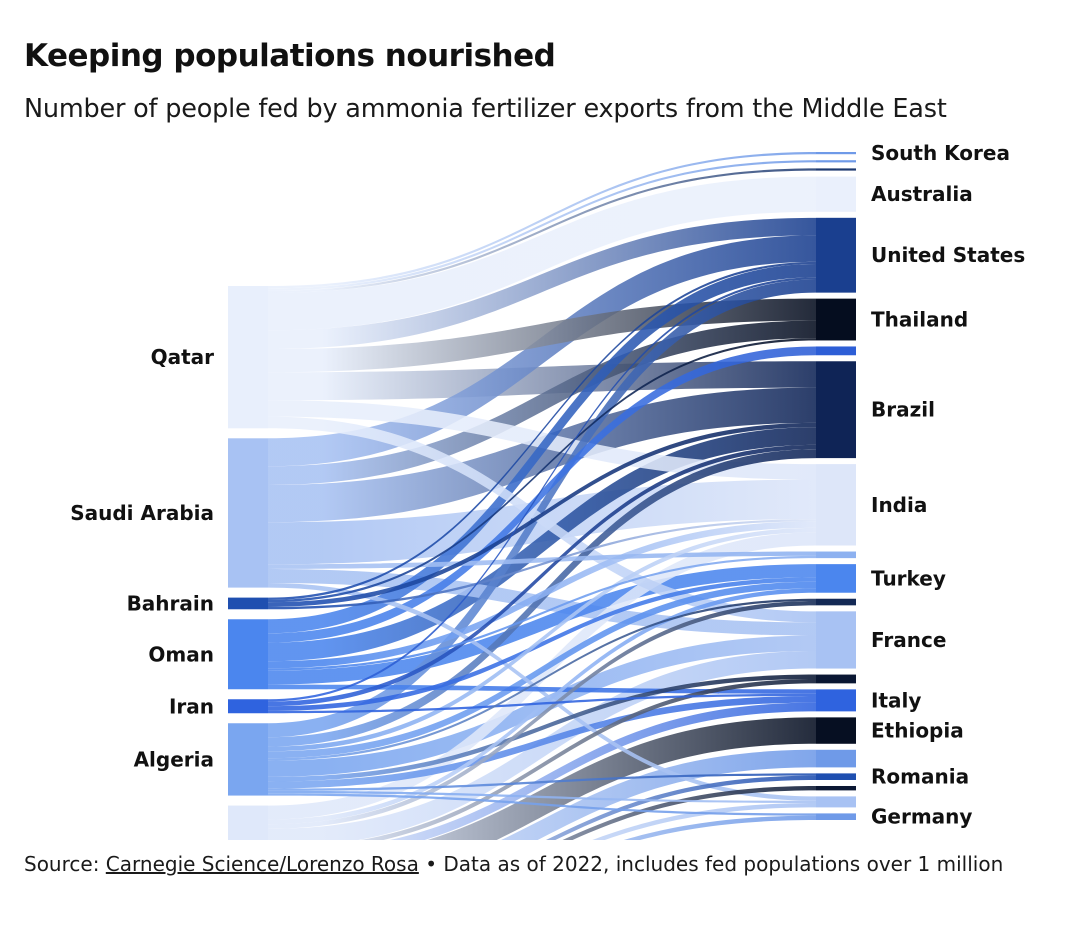 The width and height of the screenshot is (1066, 932). Describe the element at coordinates (542, 804) in the screenshot. I see `flow-algeria-to-germany` at that location.